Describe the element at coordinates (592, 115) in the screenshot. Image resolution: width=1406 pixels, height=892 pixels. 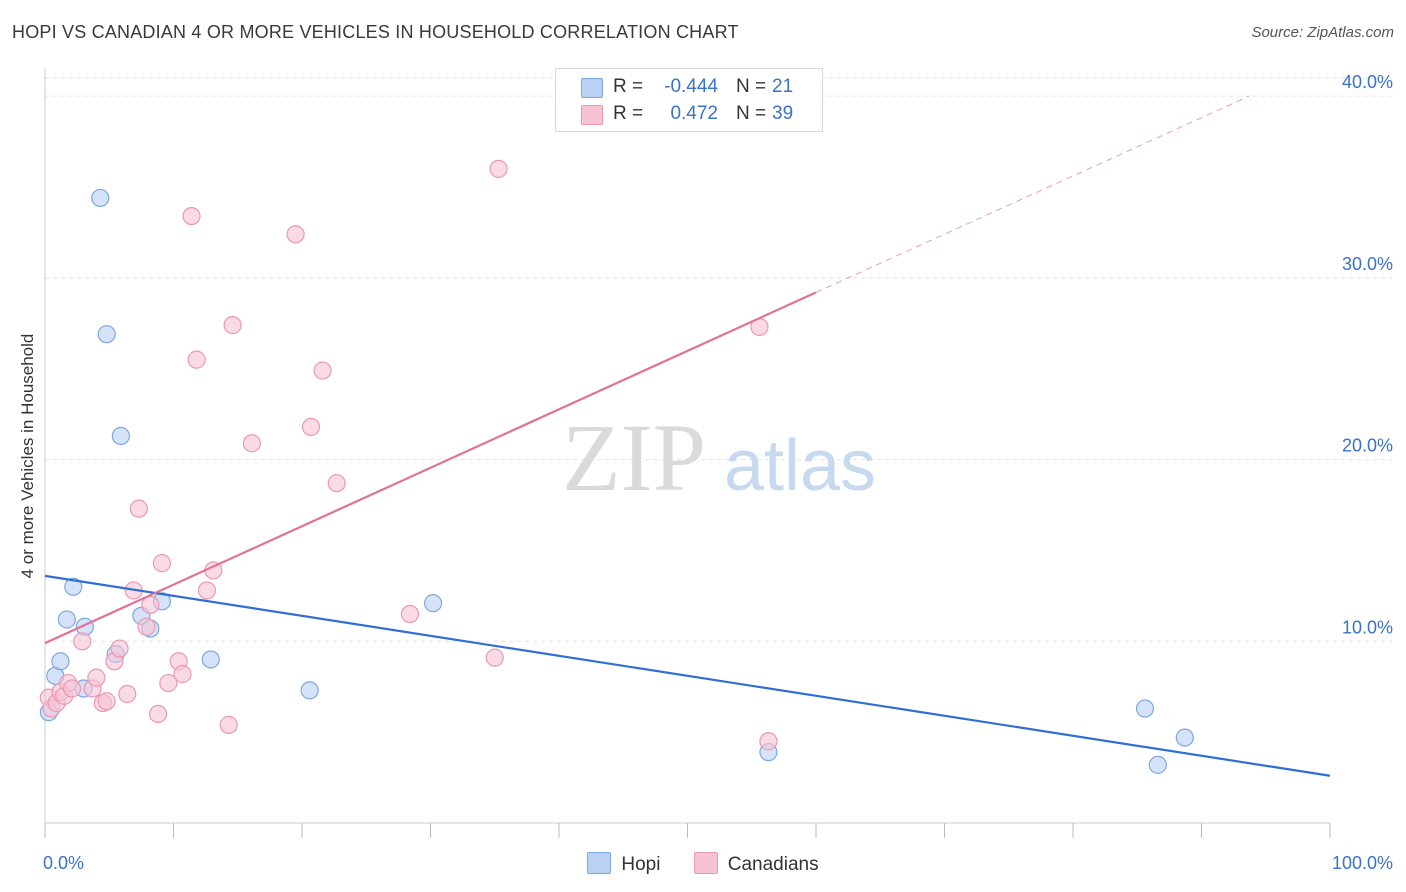
I see `canadians-swatch` at that location.